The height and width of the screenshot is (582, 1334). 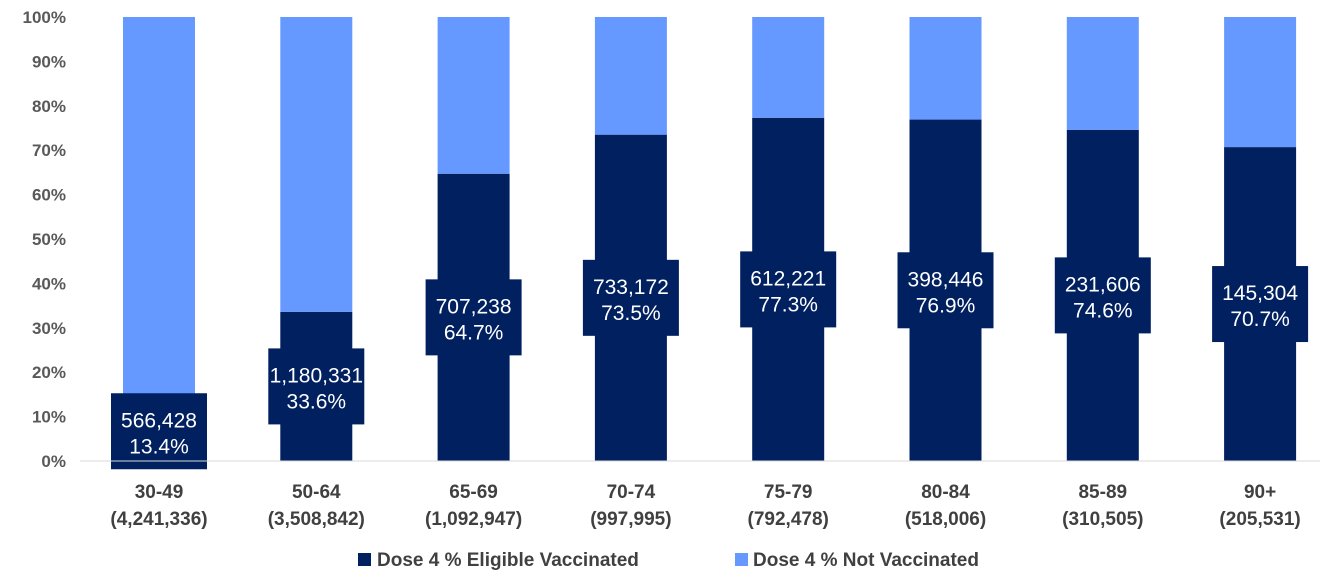 I want to click on data-label-count: 231,606, so click(x=1103, y=284).